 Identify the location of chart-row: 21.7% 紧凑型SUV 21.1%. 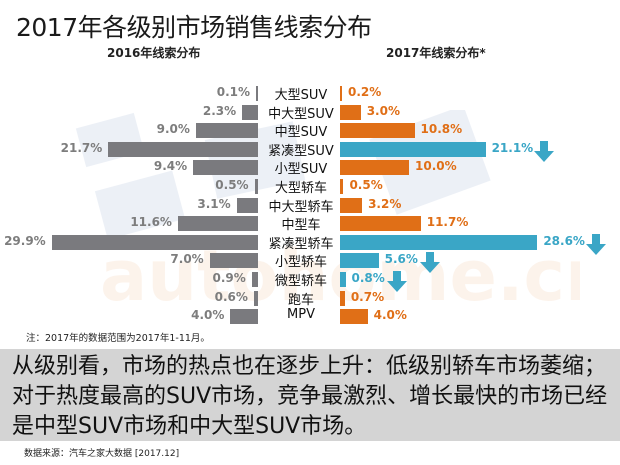
(310, 151).